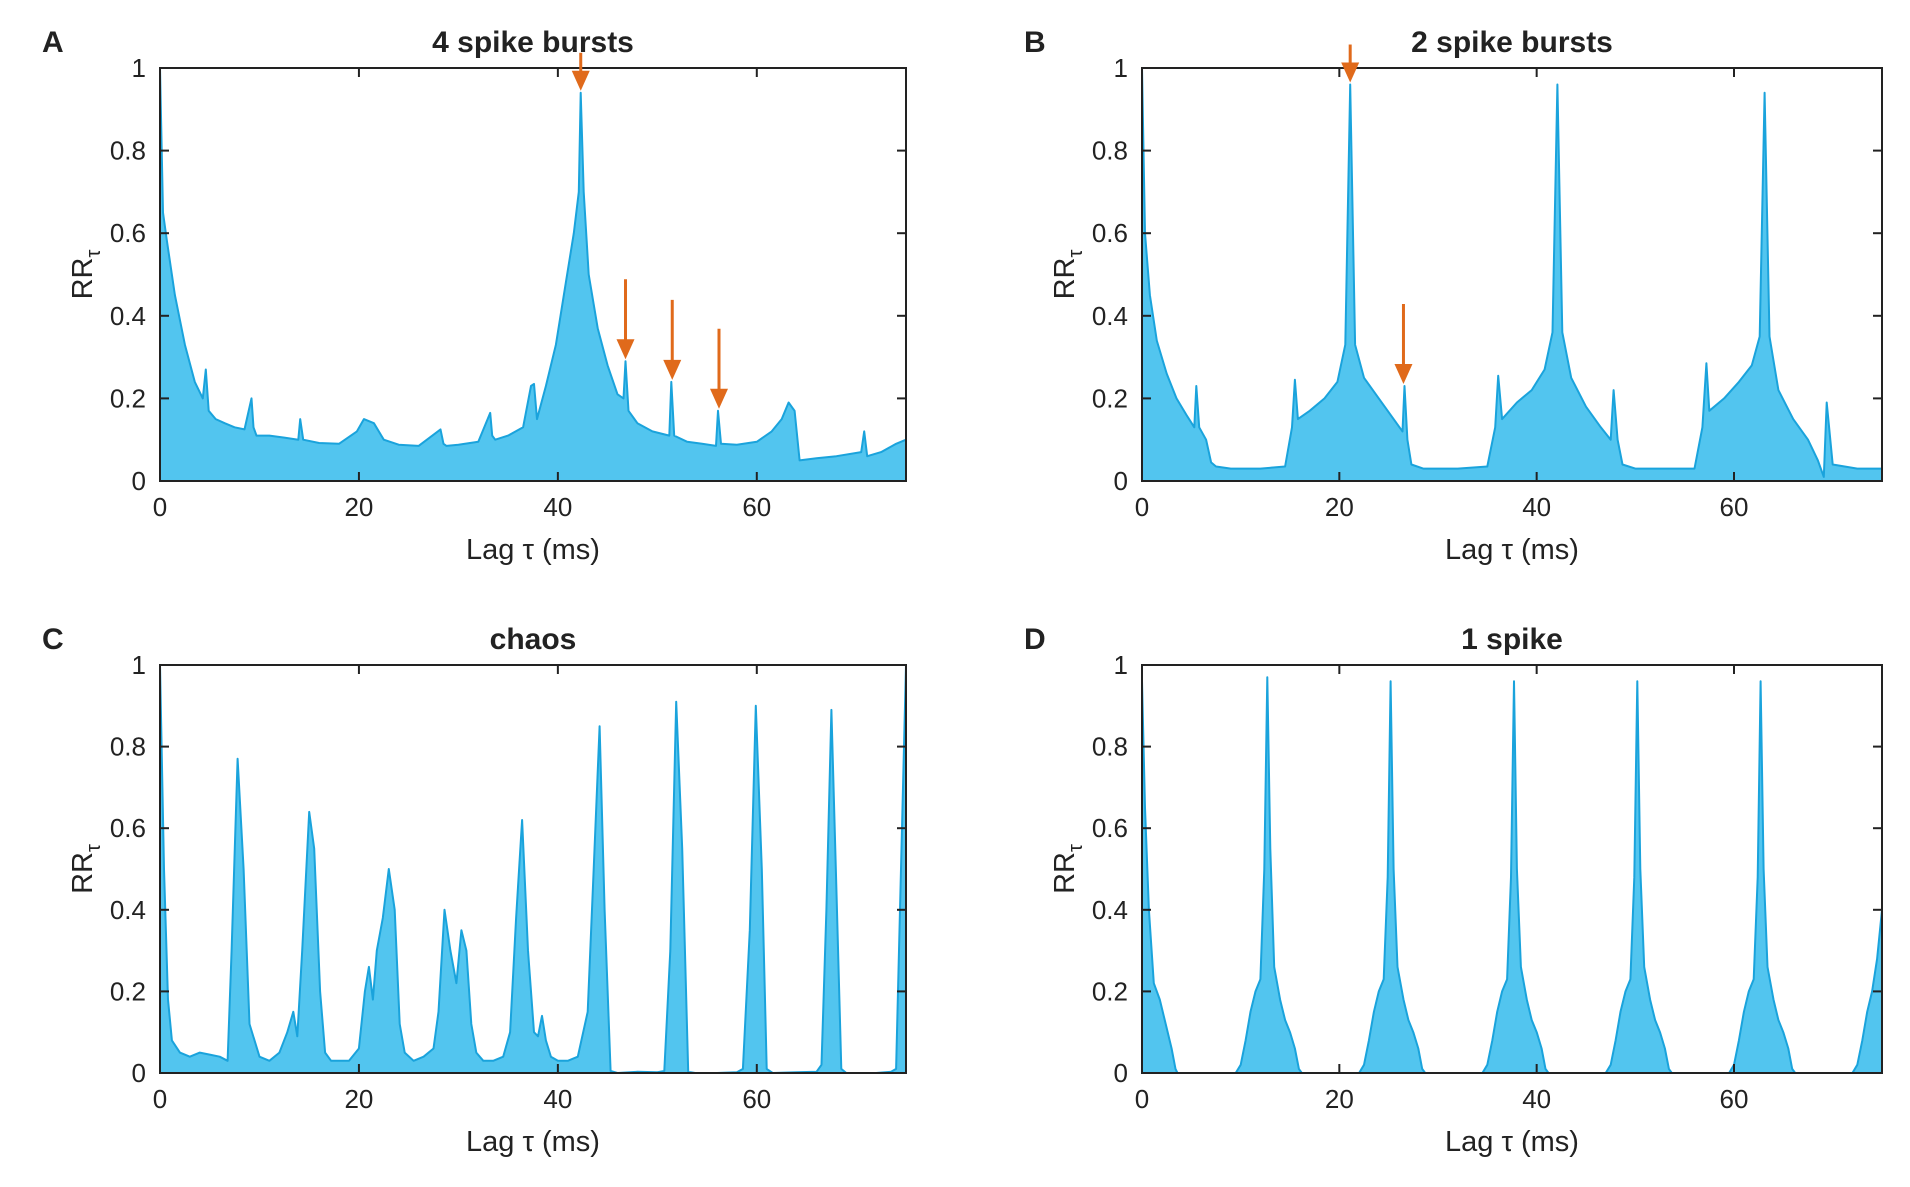  What do you see at coordinates (533, 42) in the screenshot?
I see `panel-title: 4 spike bursts` at bounding box center [533, 42].